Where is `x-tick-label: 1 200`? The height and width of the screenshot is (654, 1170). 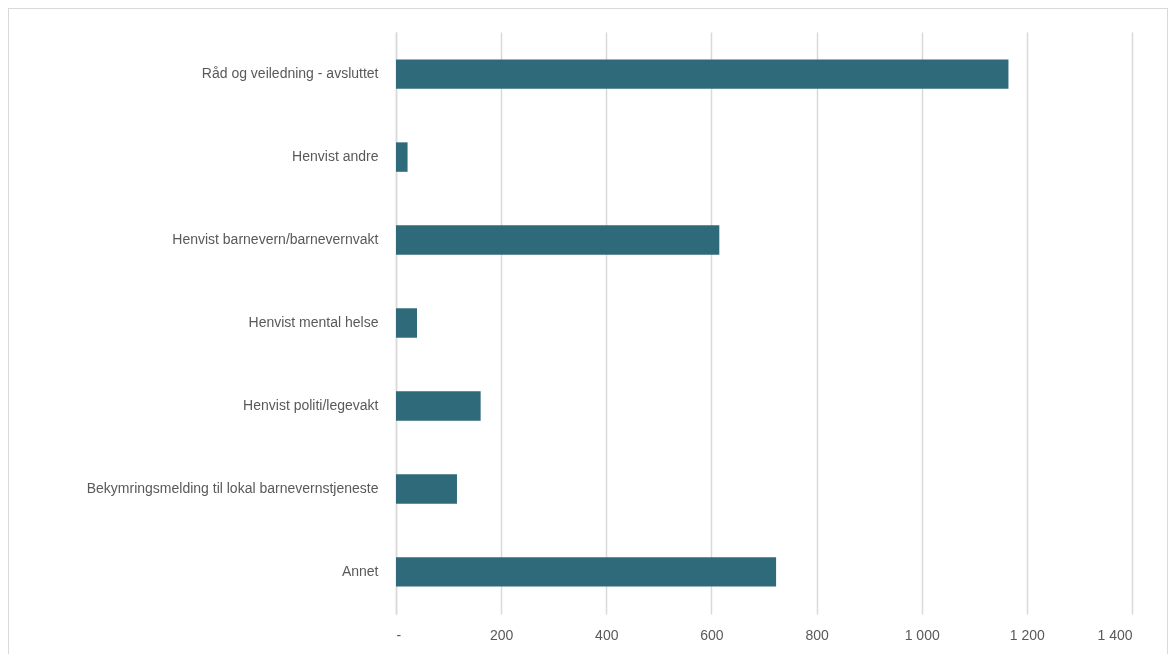 x-tick-label: 1 200 is located at coordinates (1027, 634).